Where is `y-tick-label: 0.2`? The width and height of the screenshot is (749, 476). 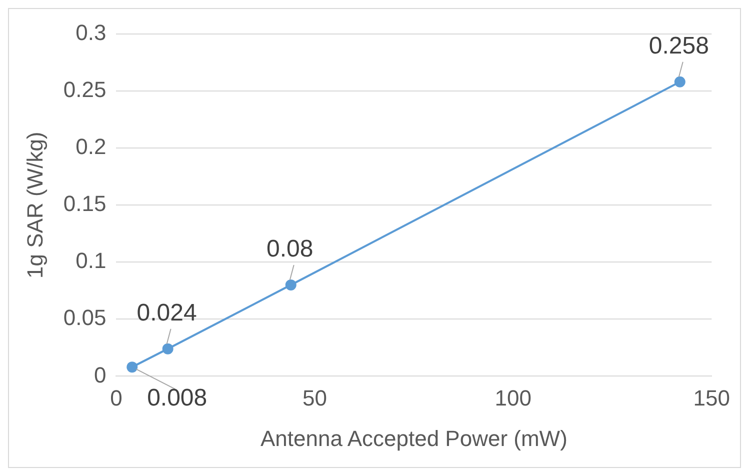 y-tick-label: 0.2 is located at coordinates (91, 147).